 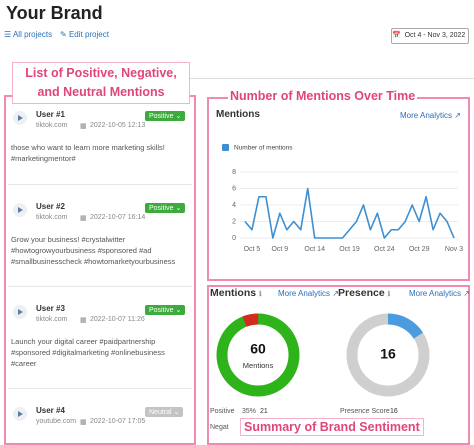 I want to click on mention-user: User #4, so click(x=50, y=410).